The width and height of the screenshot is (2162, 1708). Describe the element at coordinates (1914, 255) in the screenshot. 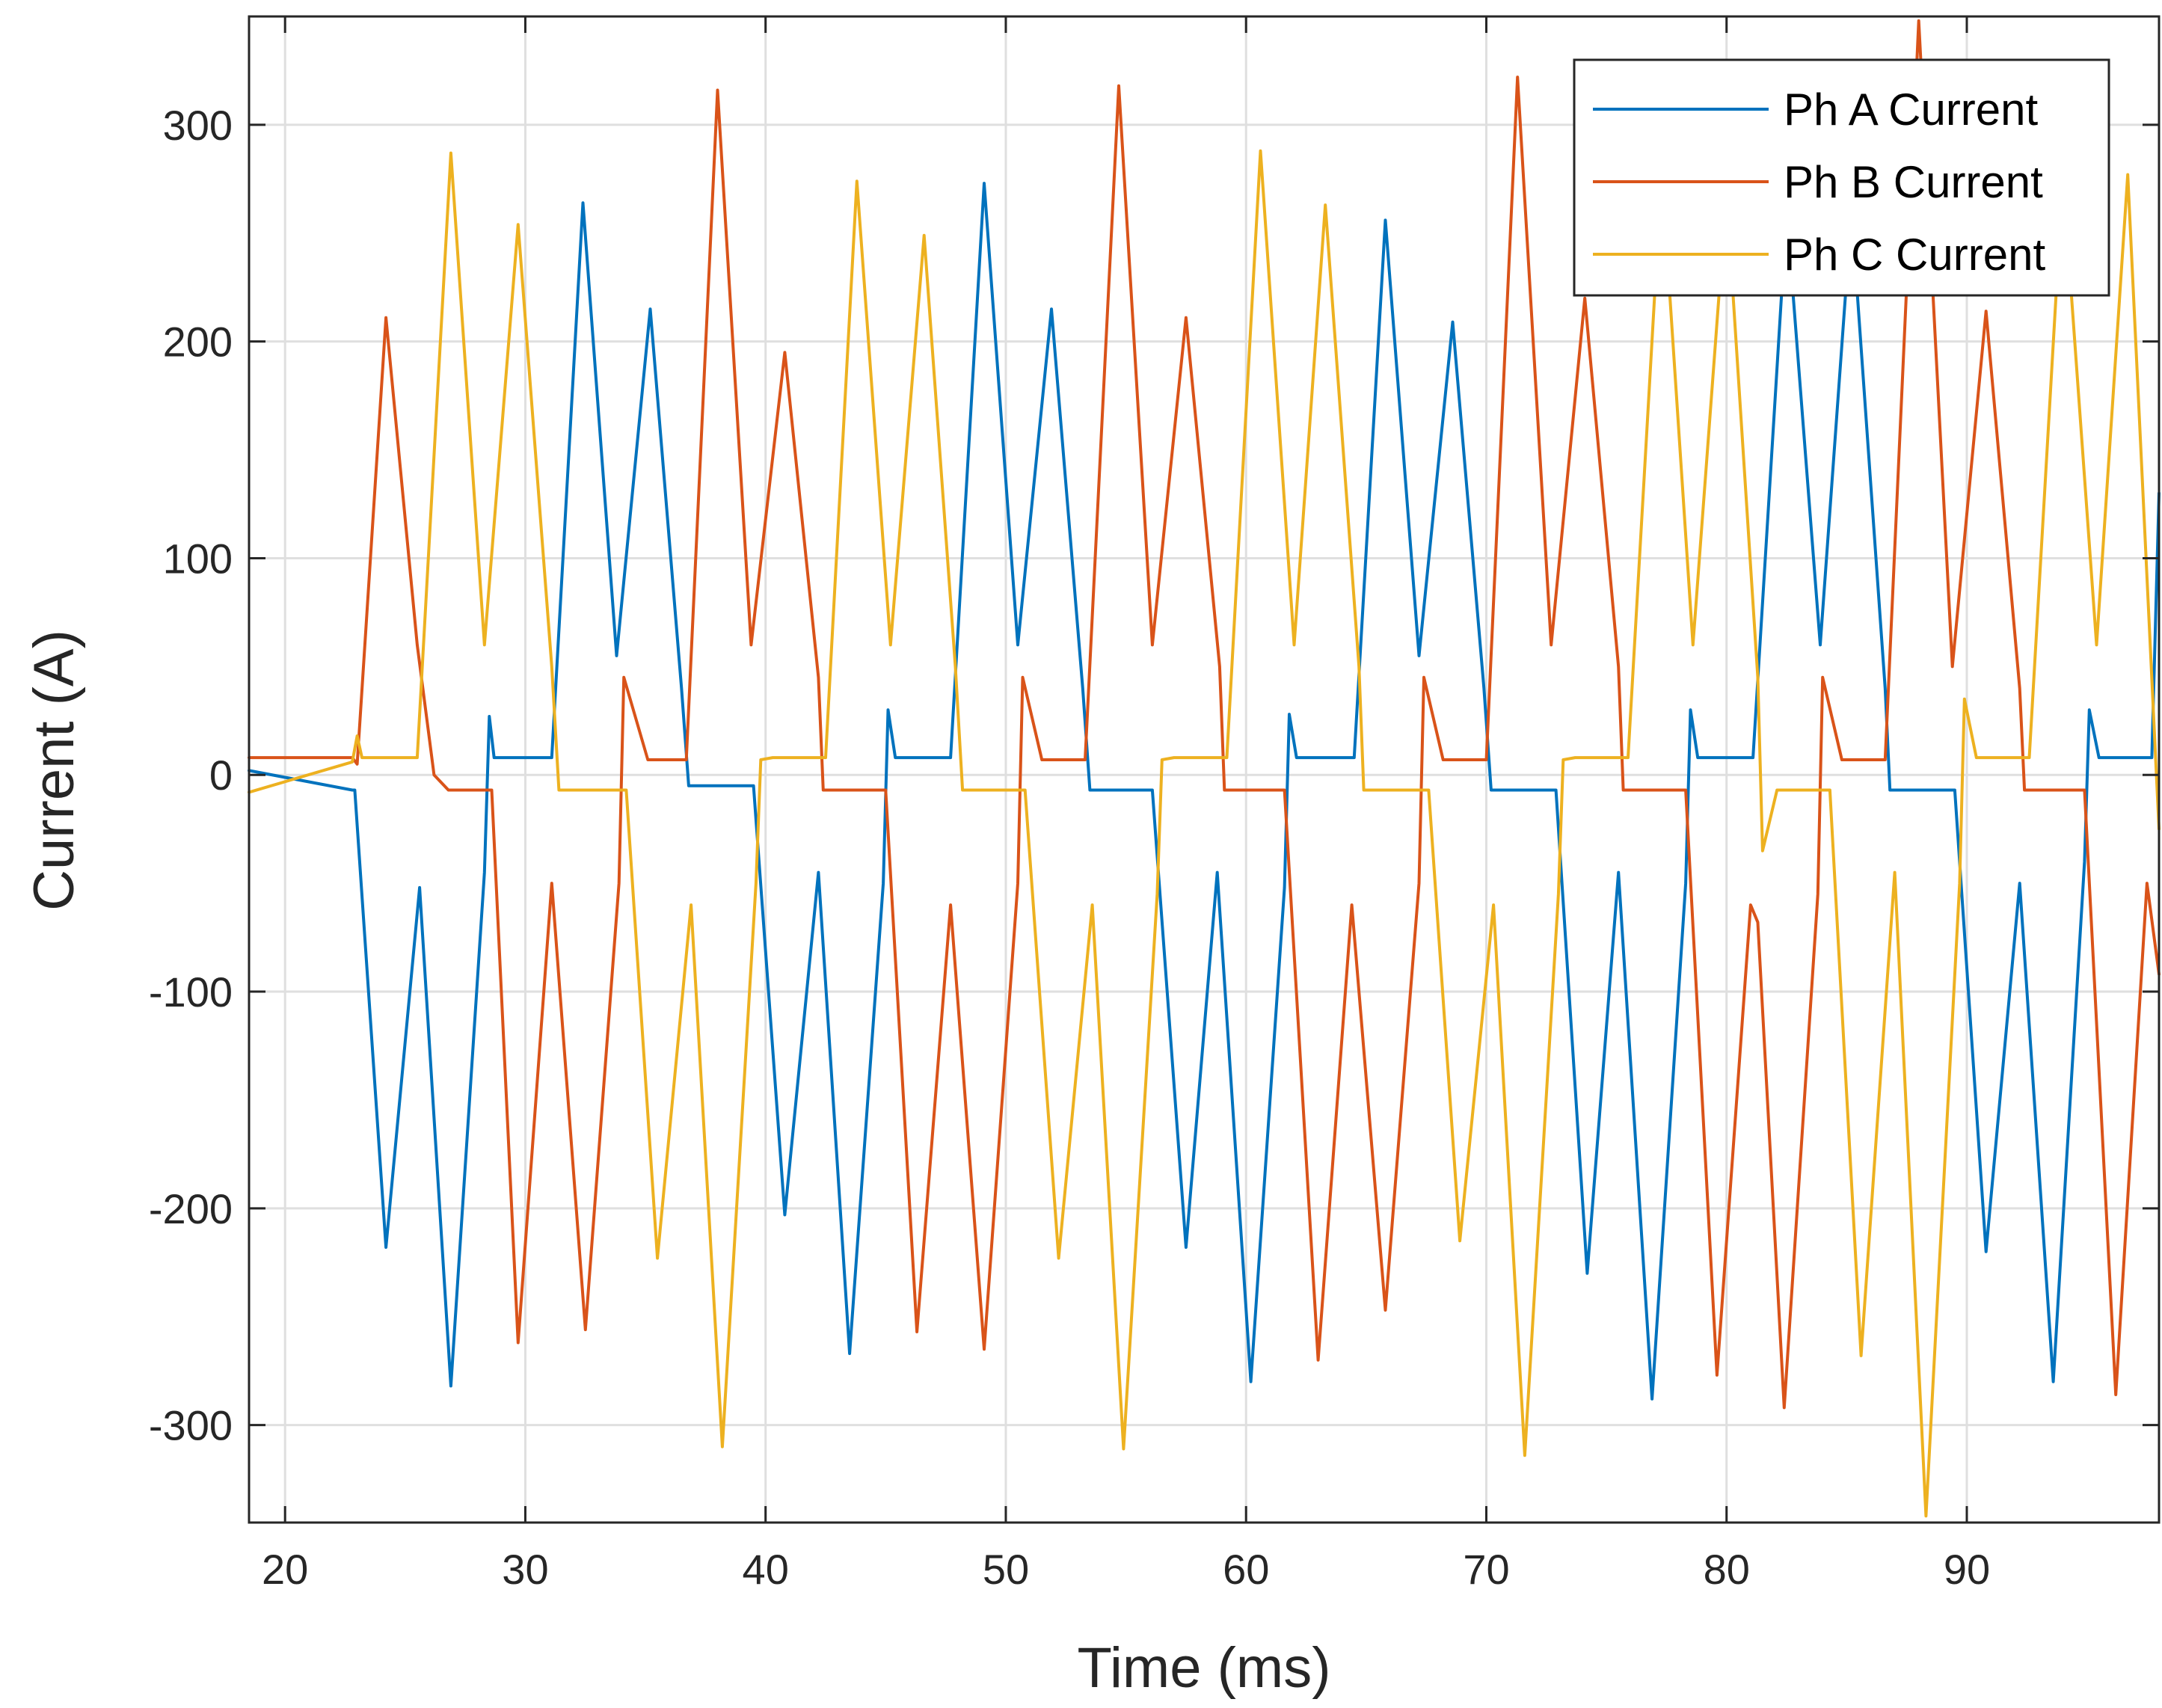

I see `legend-label-ph-c: Ph C Current` at that location.